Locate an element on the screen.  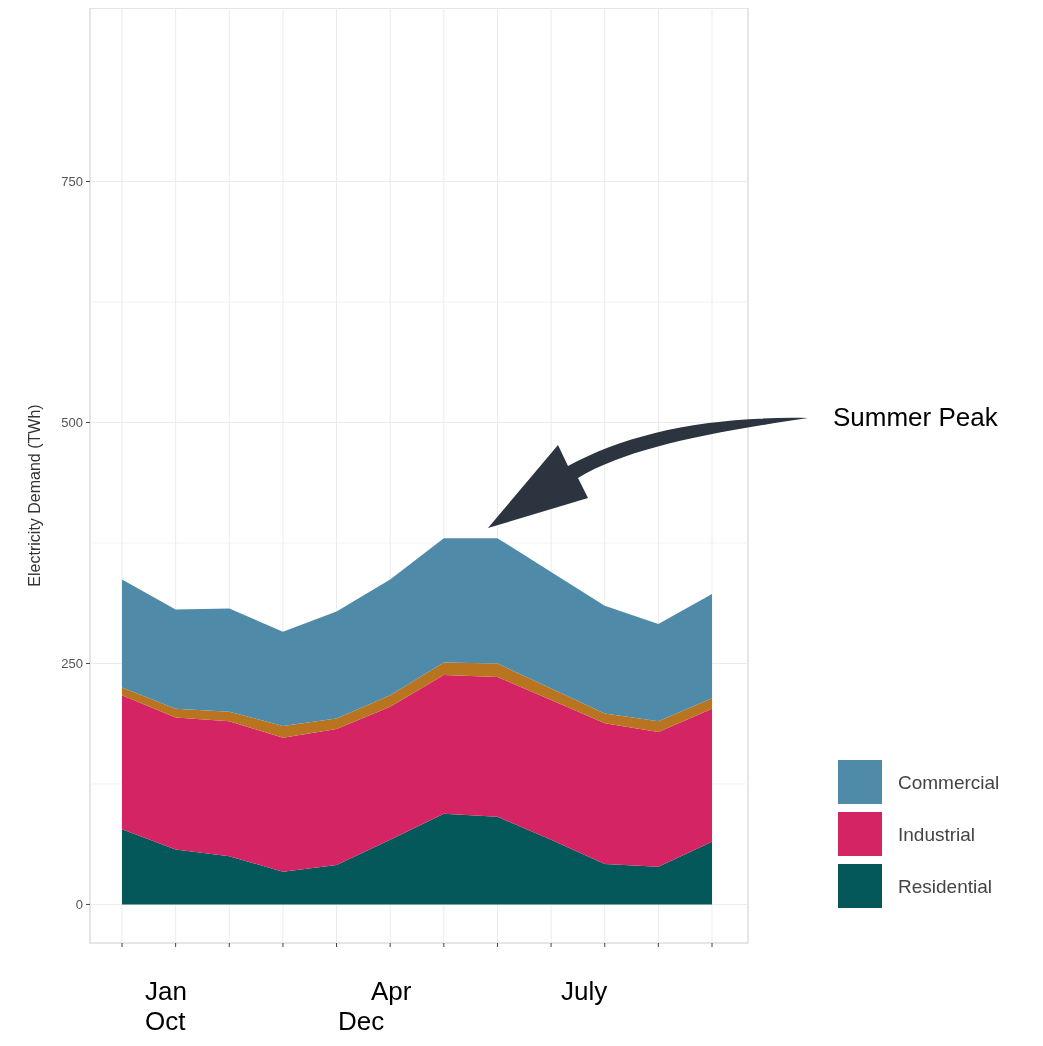
y-tick-label: 750 is located at coordinates (72, 182).